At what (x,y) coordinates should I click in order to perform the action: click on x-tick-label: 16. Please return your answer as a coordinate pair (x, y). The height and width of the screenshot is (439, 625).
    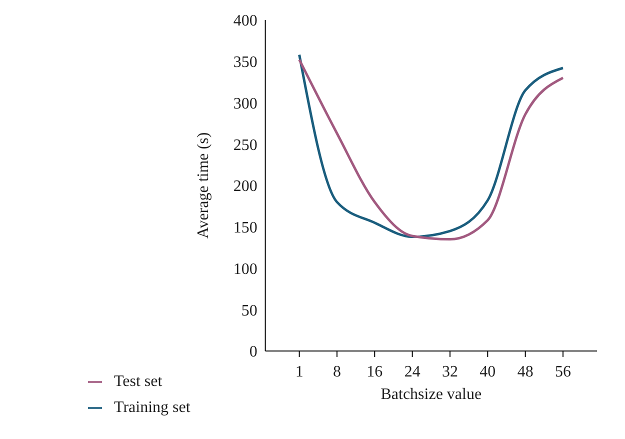
    Looking at the image, I should click on (374, 371).